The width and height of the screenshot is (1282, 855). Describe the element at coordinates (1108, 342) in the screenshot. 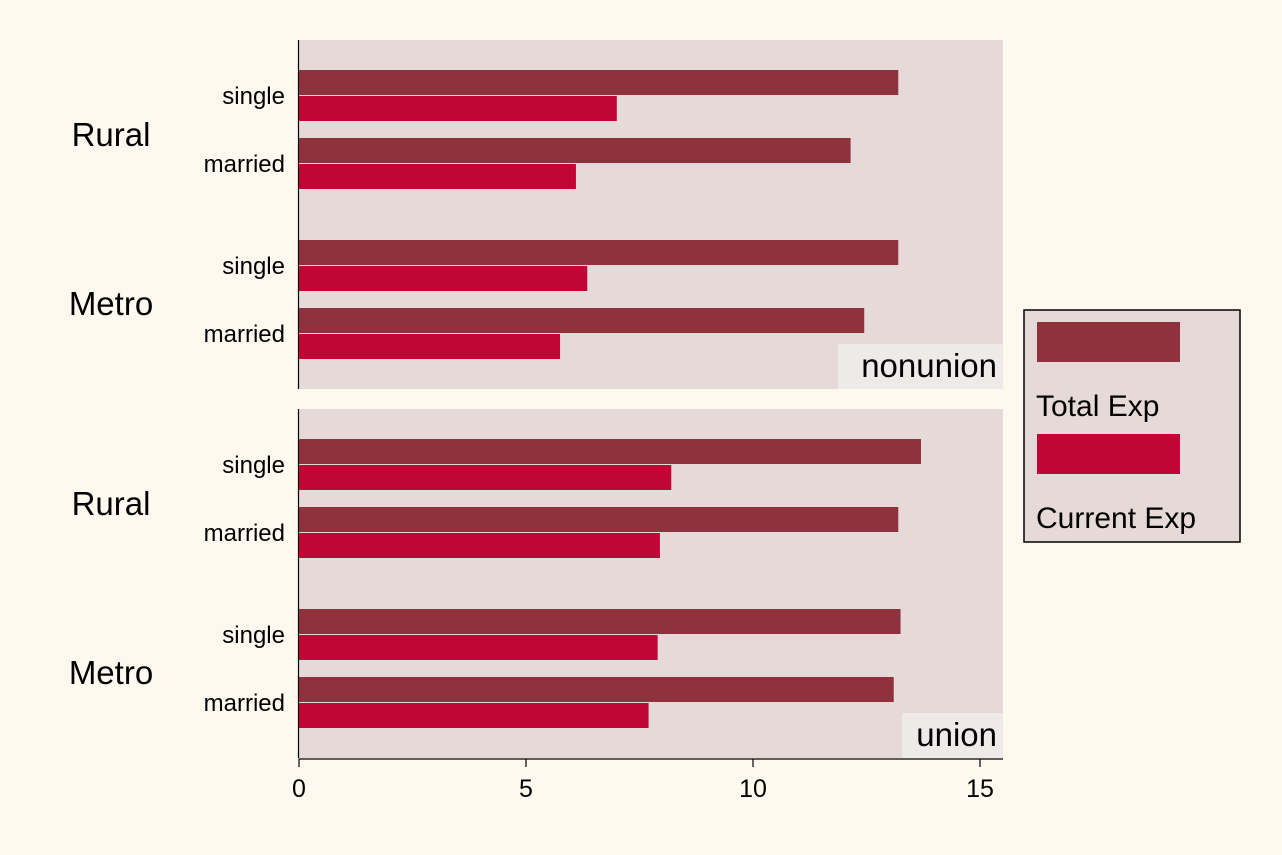

I see `legend-swatch-total-exp` at that location.